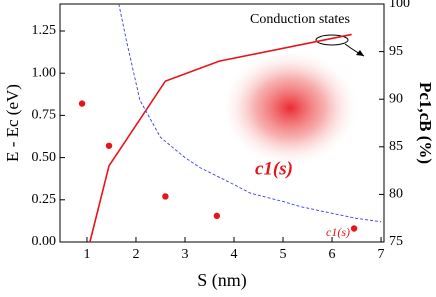 This screenshot has height=297, width=436. I want to click on y2-tick-label: 75, so click(396, 241).